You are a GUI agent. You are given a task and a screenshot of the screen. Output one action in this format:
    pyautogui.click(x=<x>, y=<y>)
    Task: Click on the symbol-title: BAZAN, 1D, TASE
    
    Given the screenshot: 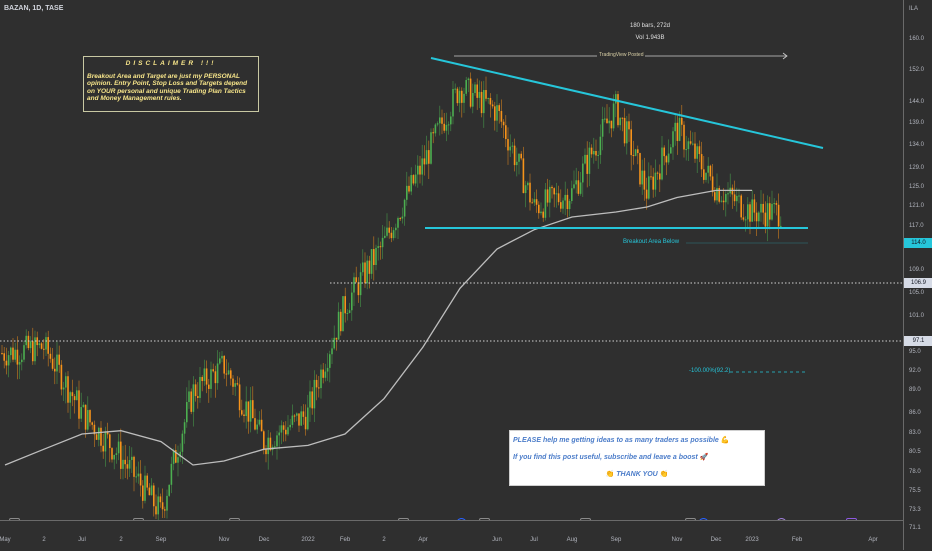 What is the action you would take?
    pyautogui.click(x=34, y=8)
    